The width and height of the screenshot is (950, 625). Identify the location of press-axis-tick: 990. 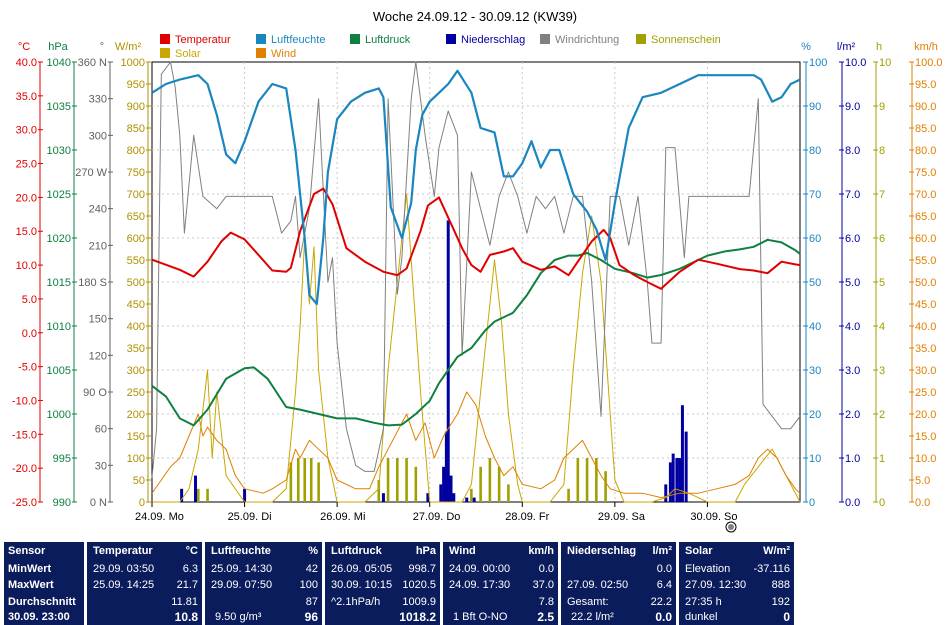
(62, 503).